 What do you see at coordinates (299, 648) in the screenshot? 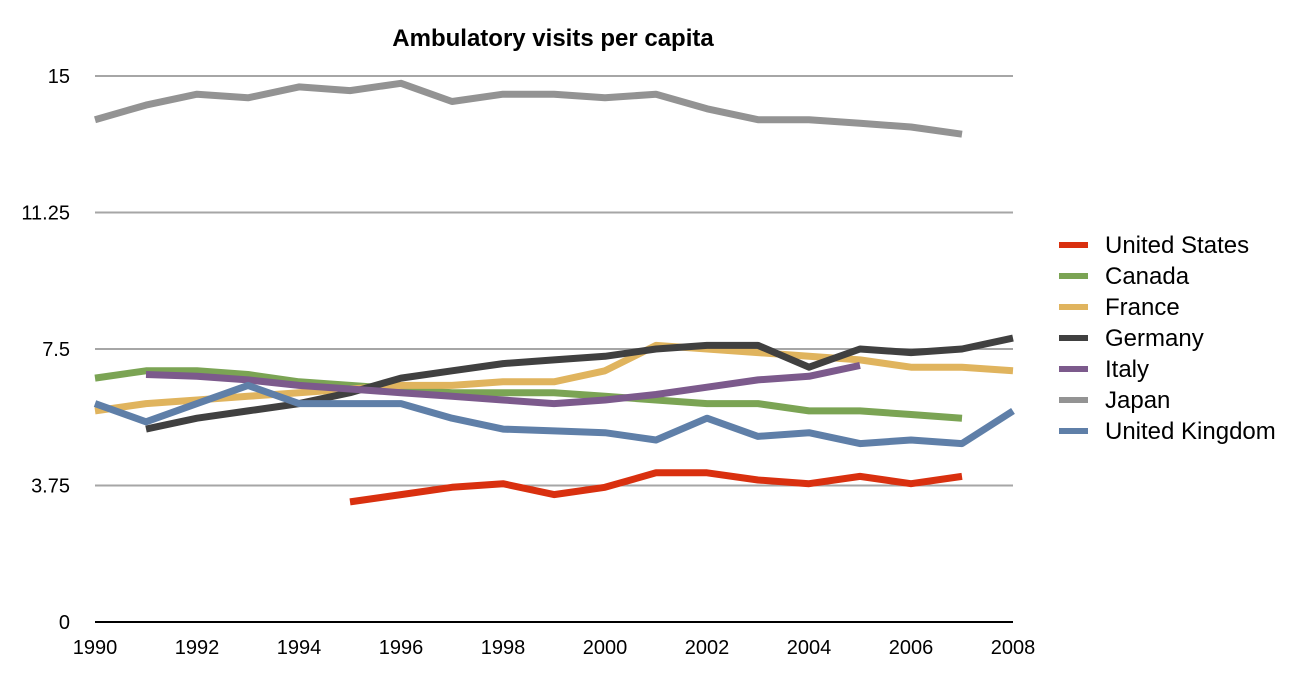
I see `x-tick-label: 1994` at bounding box center [299, 648].